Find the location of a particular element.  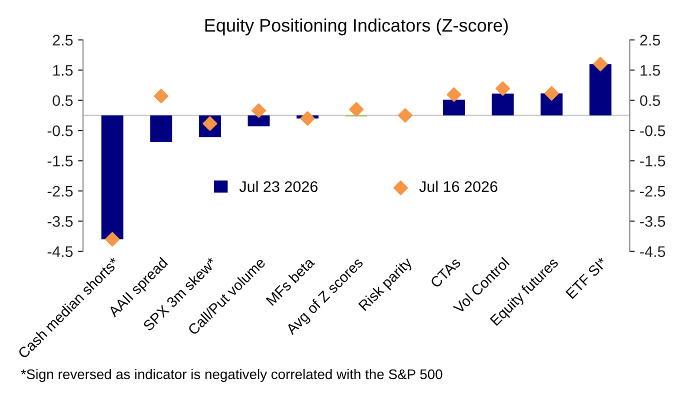

y-tick-label: 0.5 is located at coordinates (62, 100).